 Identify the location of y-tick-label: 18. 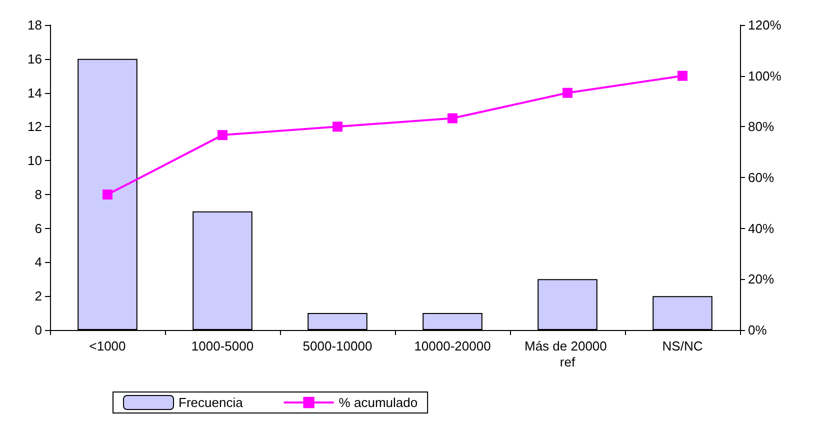
(35, 25).